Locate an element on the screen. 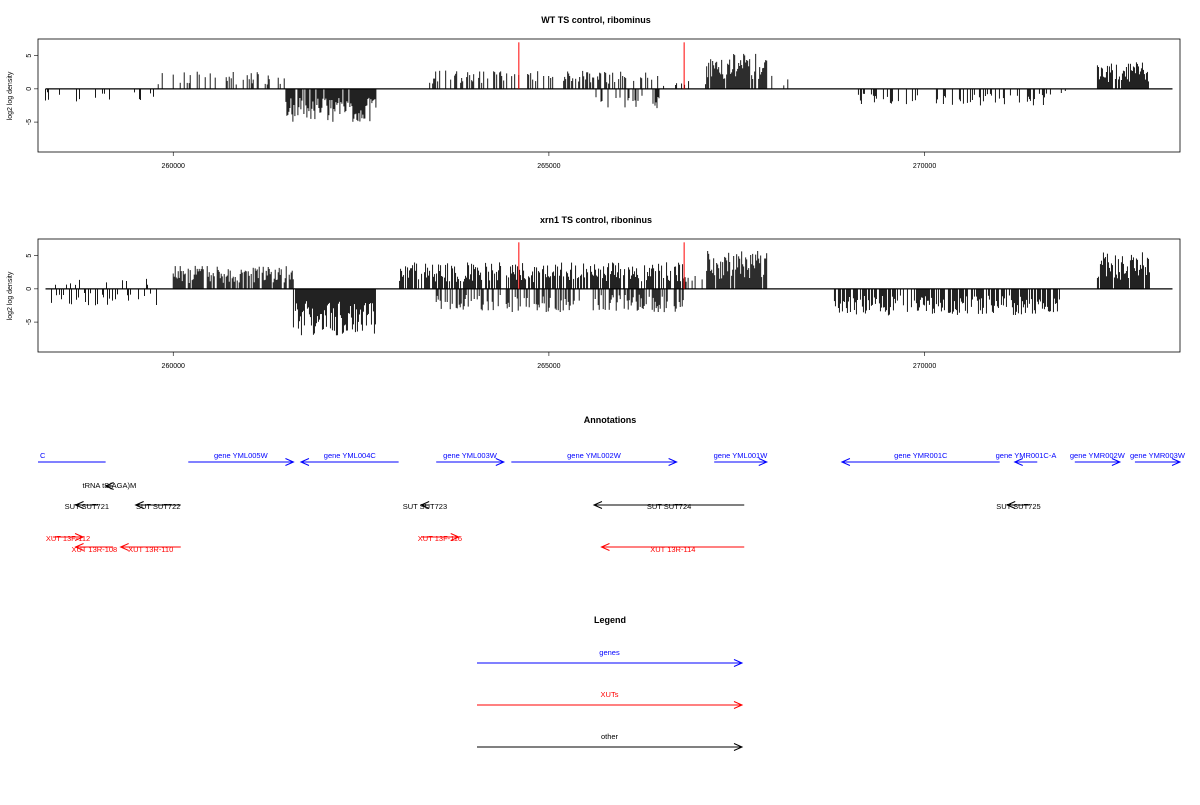 The image size is (1200, 805). annotation-label: tRNA tS(AGA)M is located at coordinates (109, 485).